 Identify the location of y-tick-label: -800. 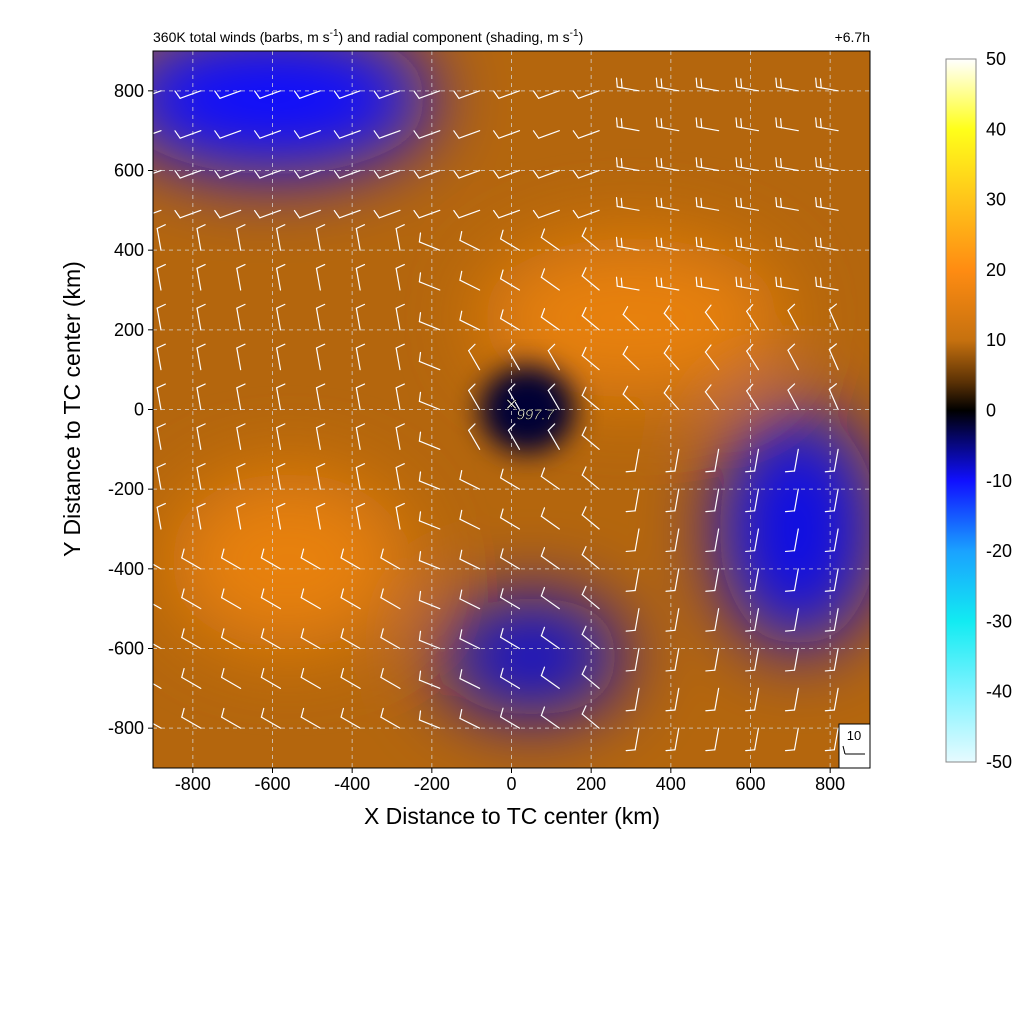
(126, 728).